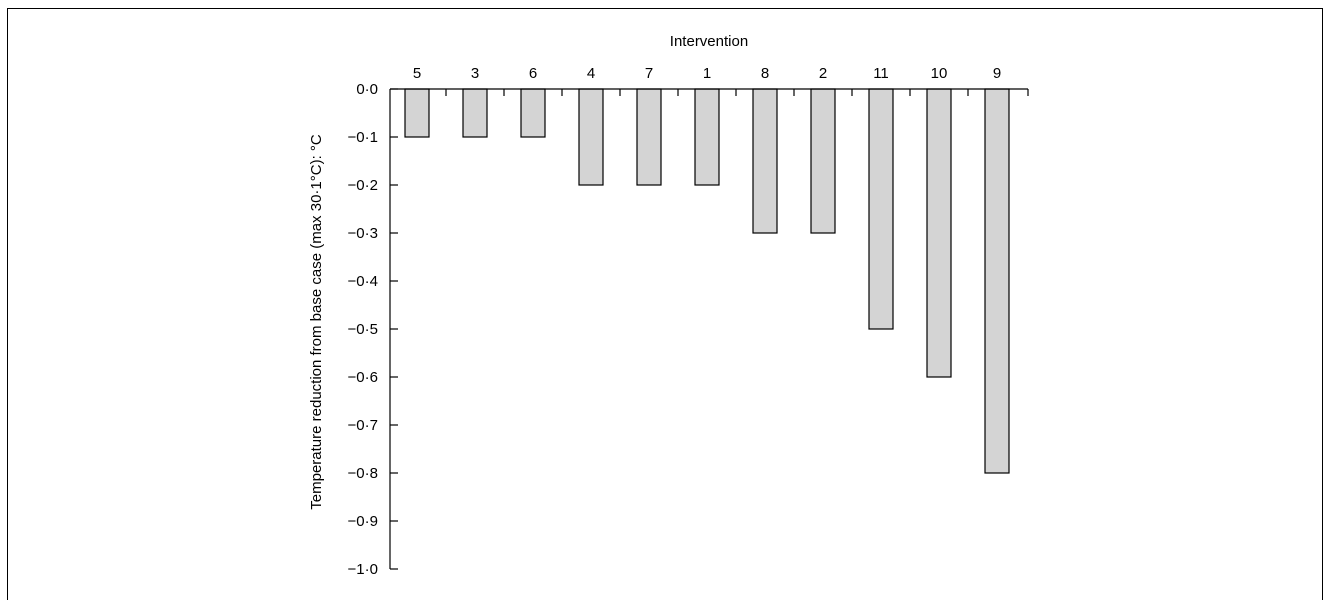  I want to click on y-tick-label: −0·4, so click(363, 281).